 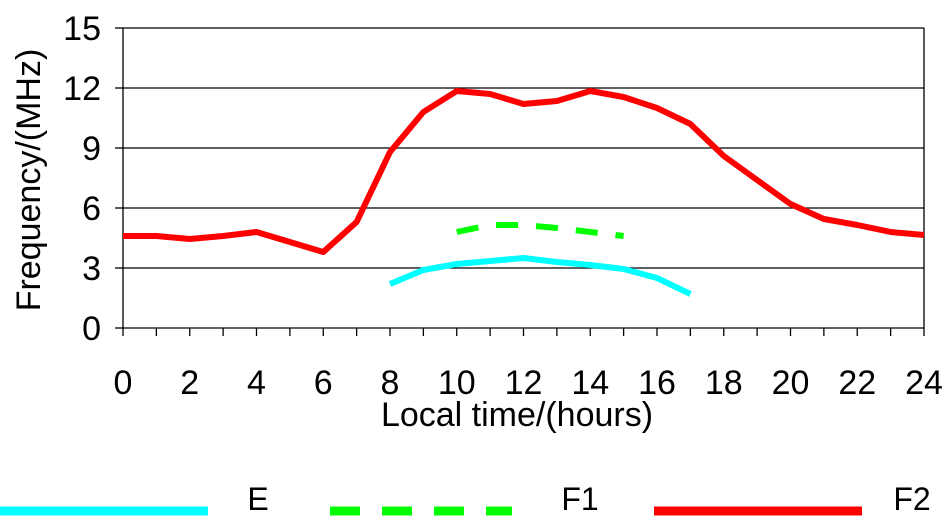 What do you see at coordinates (911, 499) in the screenshot?
I see `legend-label-f2: F2` at bounding box center [911, 499].